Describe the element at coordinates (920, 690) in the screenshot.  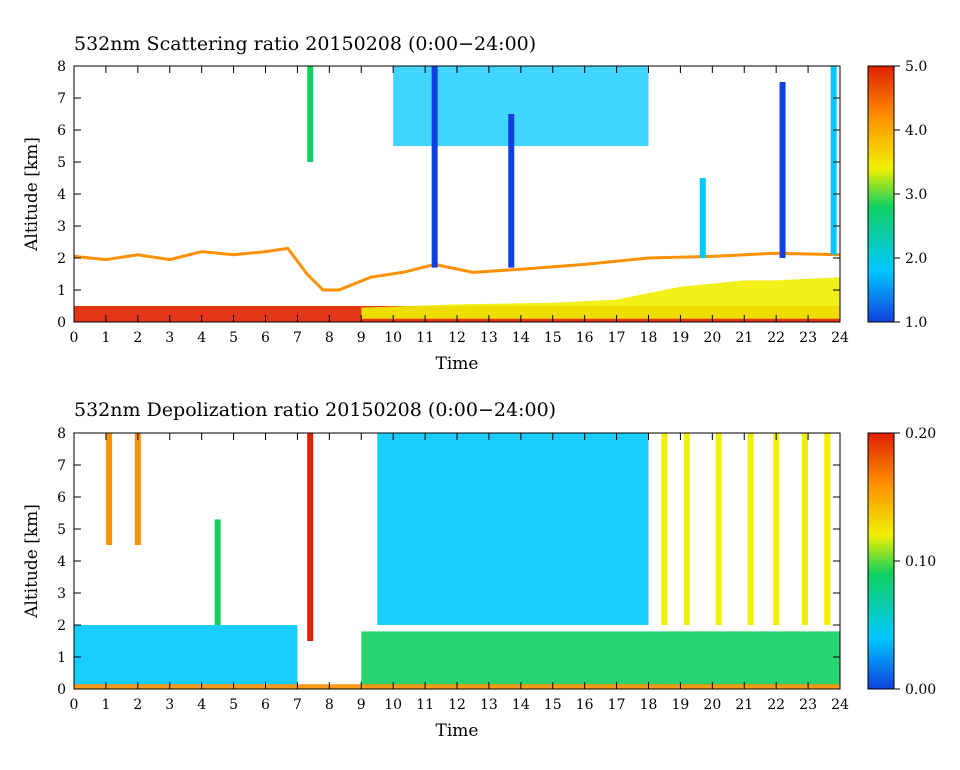
I see `colorbar-tick-label: 0.00` at that location.